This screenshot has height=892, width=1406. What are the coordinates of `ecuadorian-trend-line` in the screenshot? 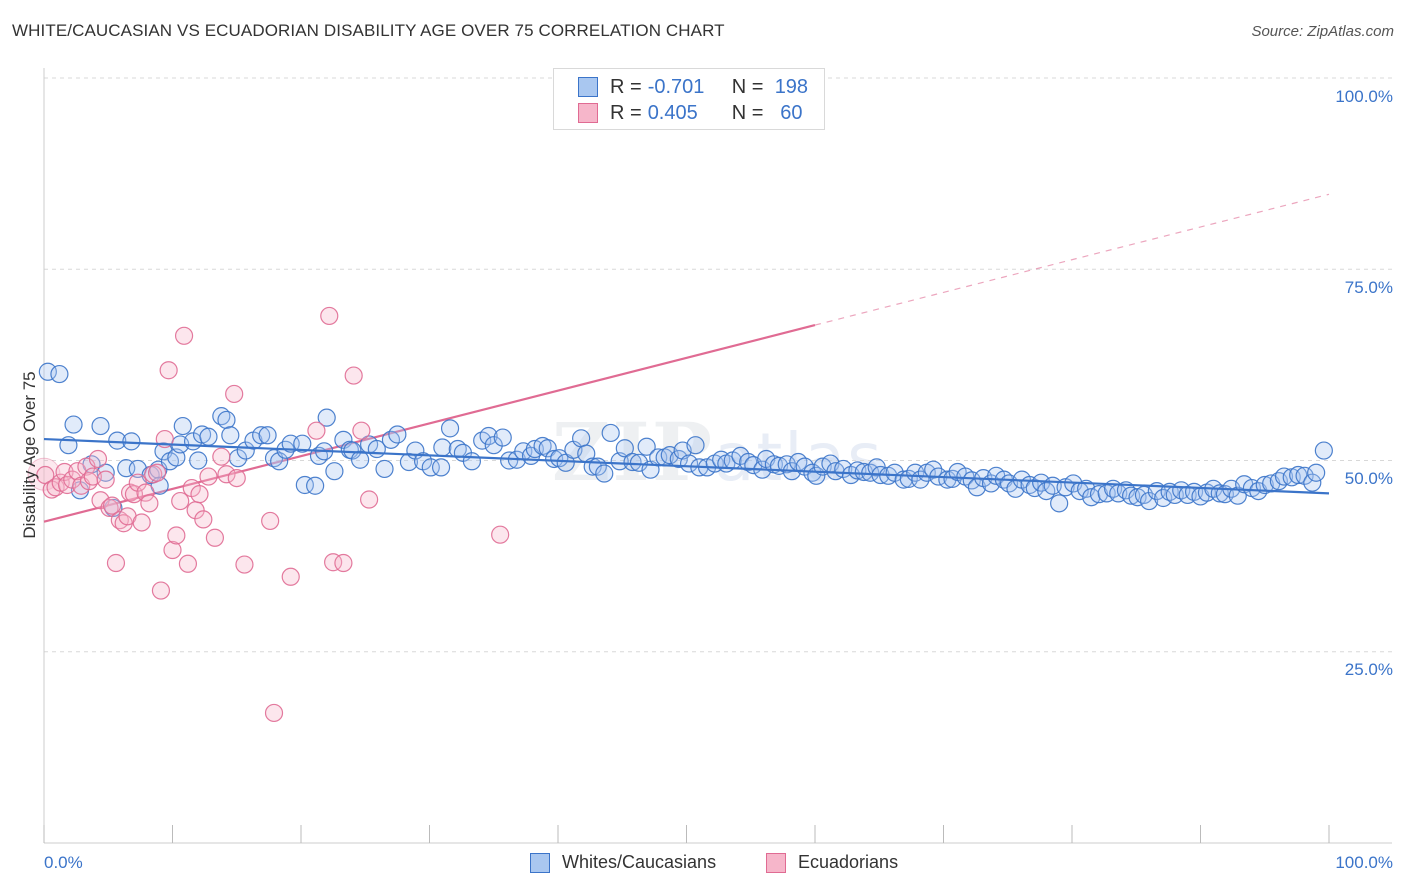 It's located at (429, 423).